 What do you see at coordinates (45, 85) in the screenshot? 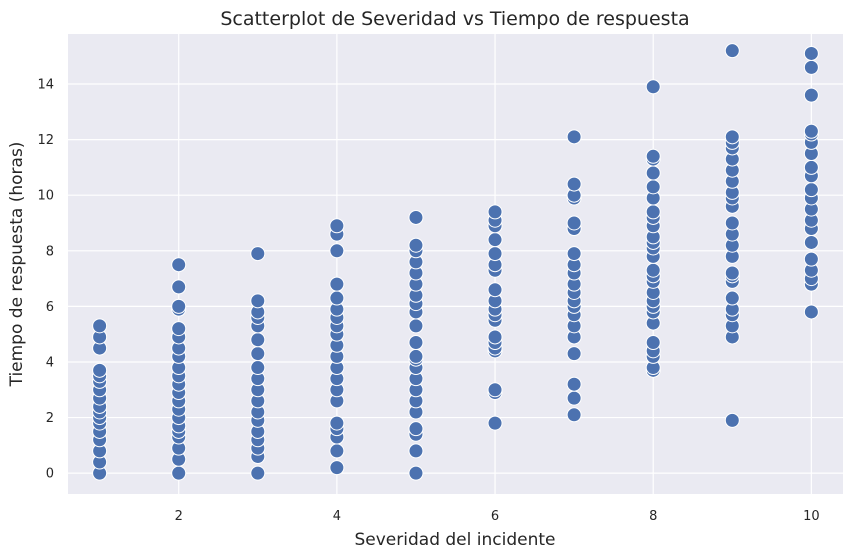
I see `y-tick-label: 14` at bounding box center [45, 85].